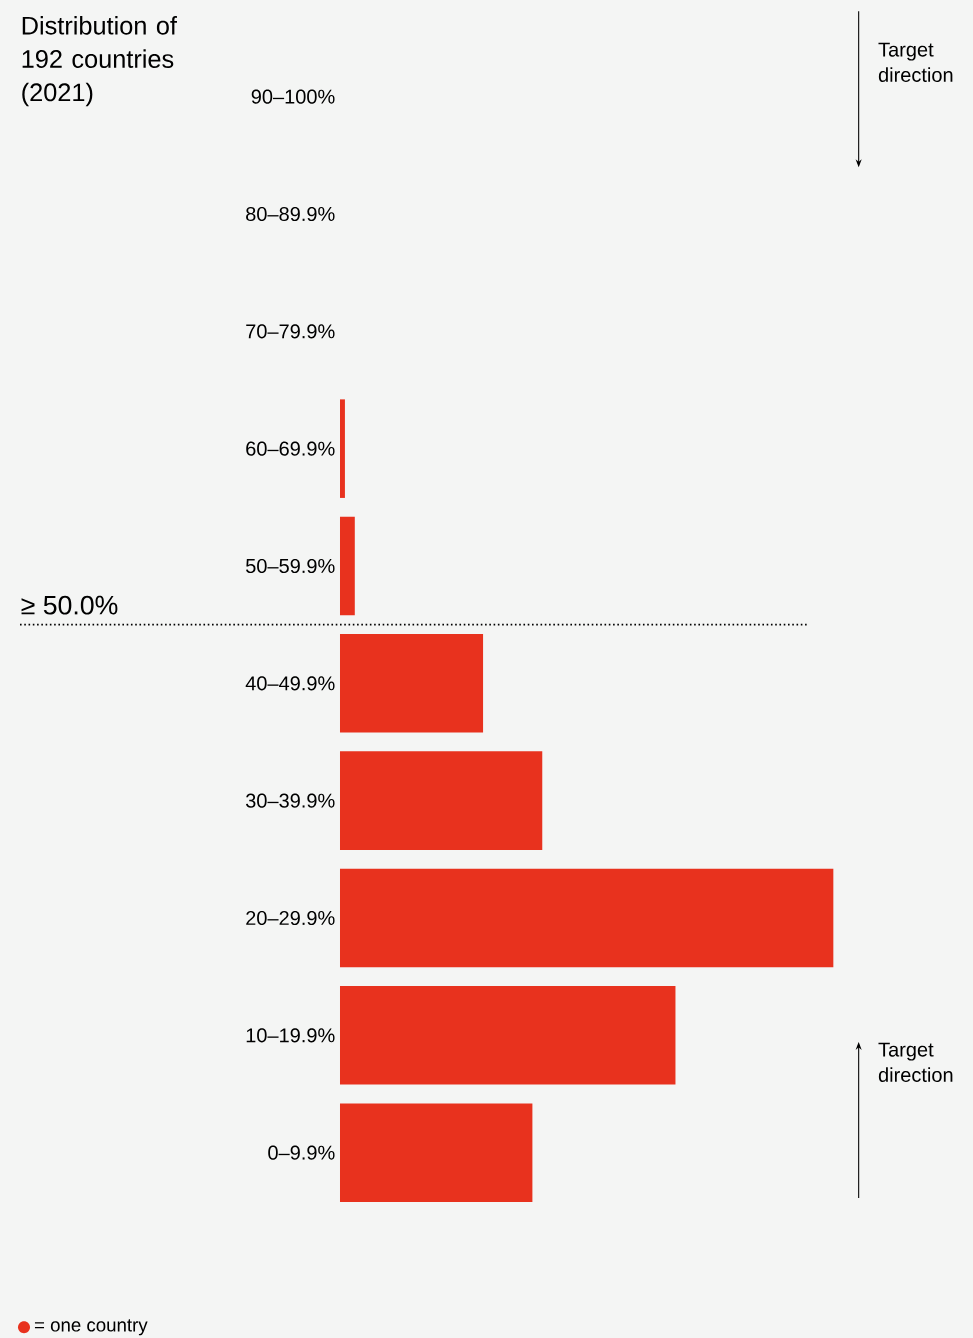 The height and width of the screenshot is (1338, 973). What do you see at coordinates (290, 331) in the screenshot?
I see `y-tick-label: 70–79.9%` at bounding box center [290, 331].